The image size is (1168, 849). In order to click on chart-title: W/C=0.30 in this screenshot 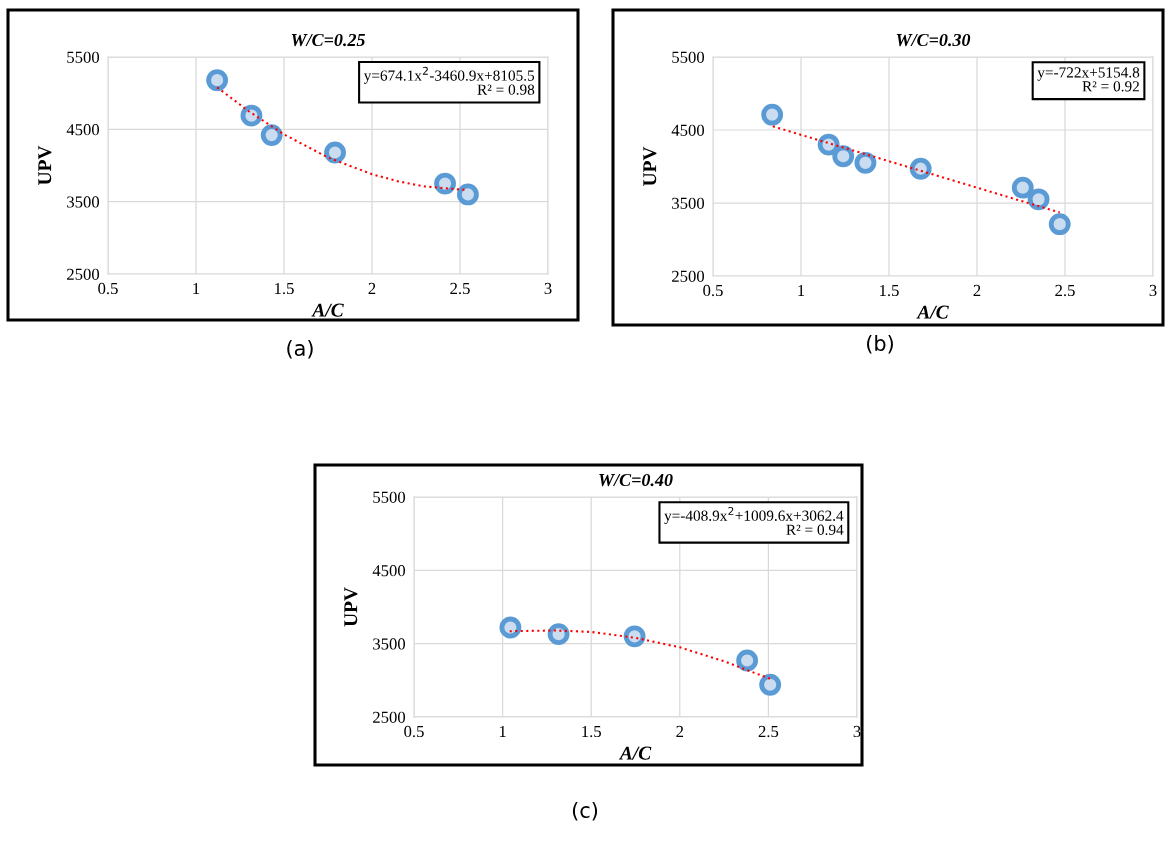, I will do `click(933, 40)`.